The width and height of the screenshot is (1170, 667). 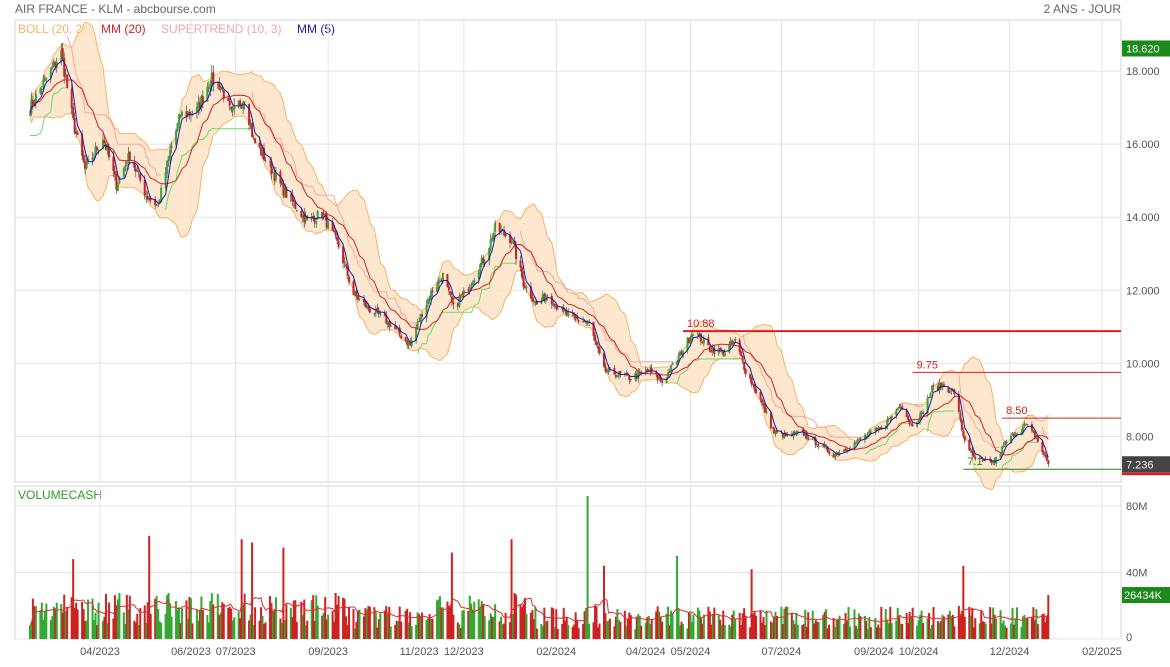 What do you see at coordinates (100, 652) in the screenshot?
I see `date-tick-label: 04/2023` at bounding box center [100, 652].